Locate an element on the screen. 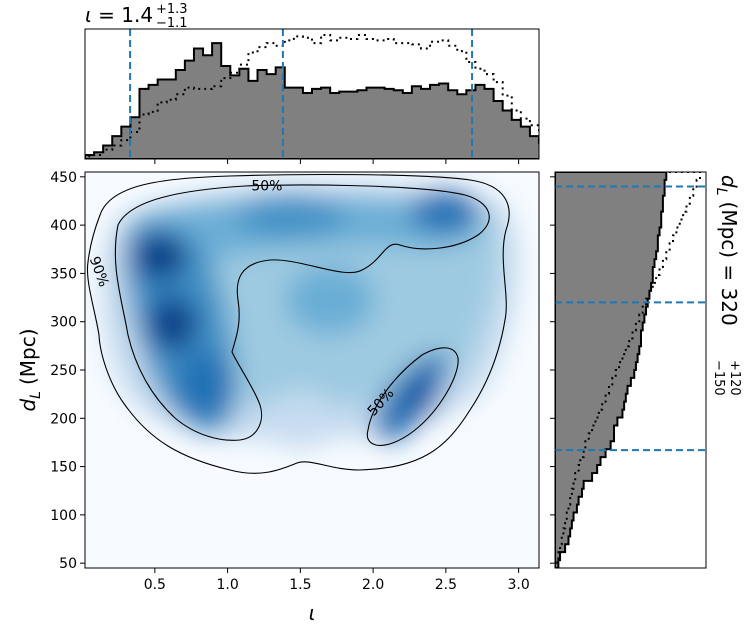 The width and height of the screenshot is (753, 635). y-tick-label: 250 is located at coordinates (63, 371).